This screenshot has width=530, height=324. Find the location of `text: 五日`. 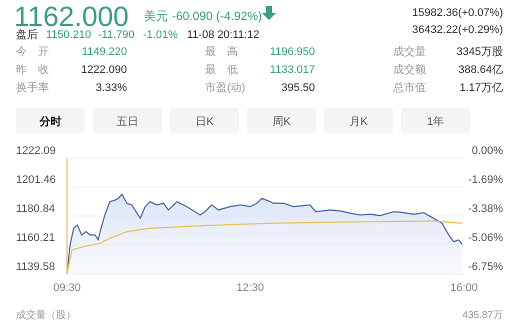

text: 五日 is located at coordinates (127, 122).